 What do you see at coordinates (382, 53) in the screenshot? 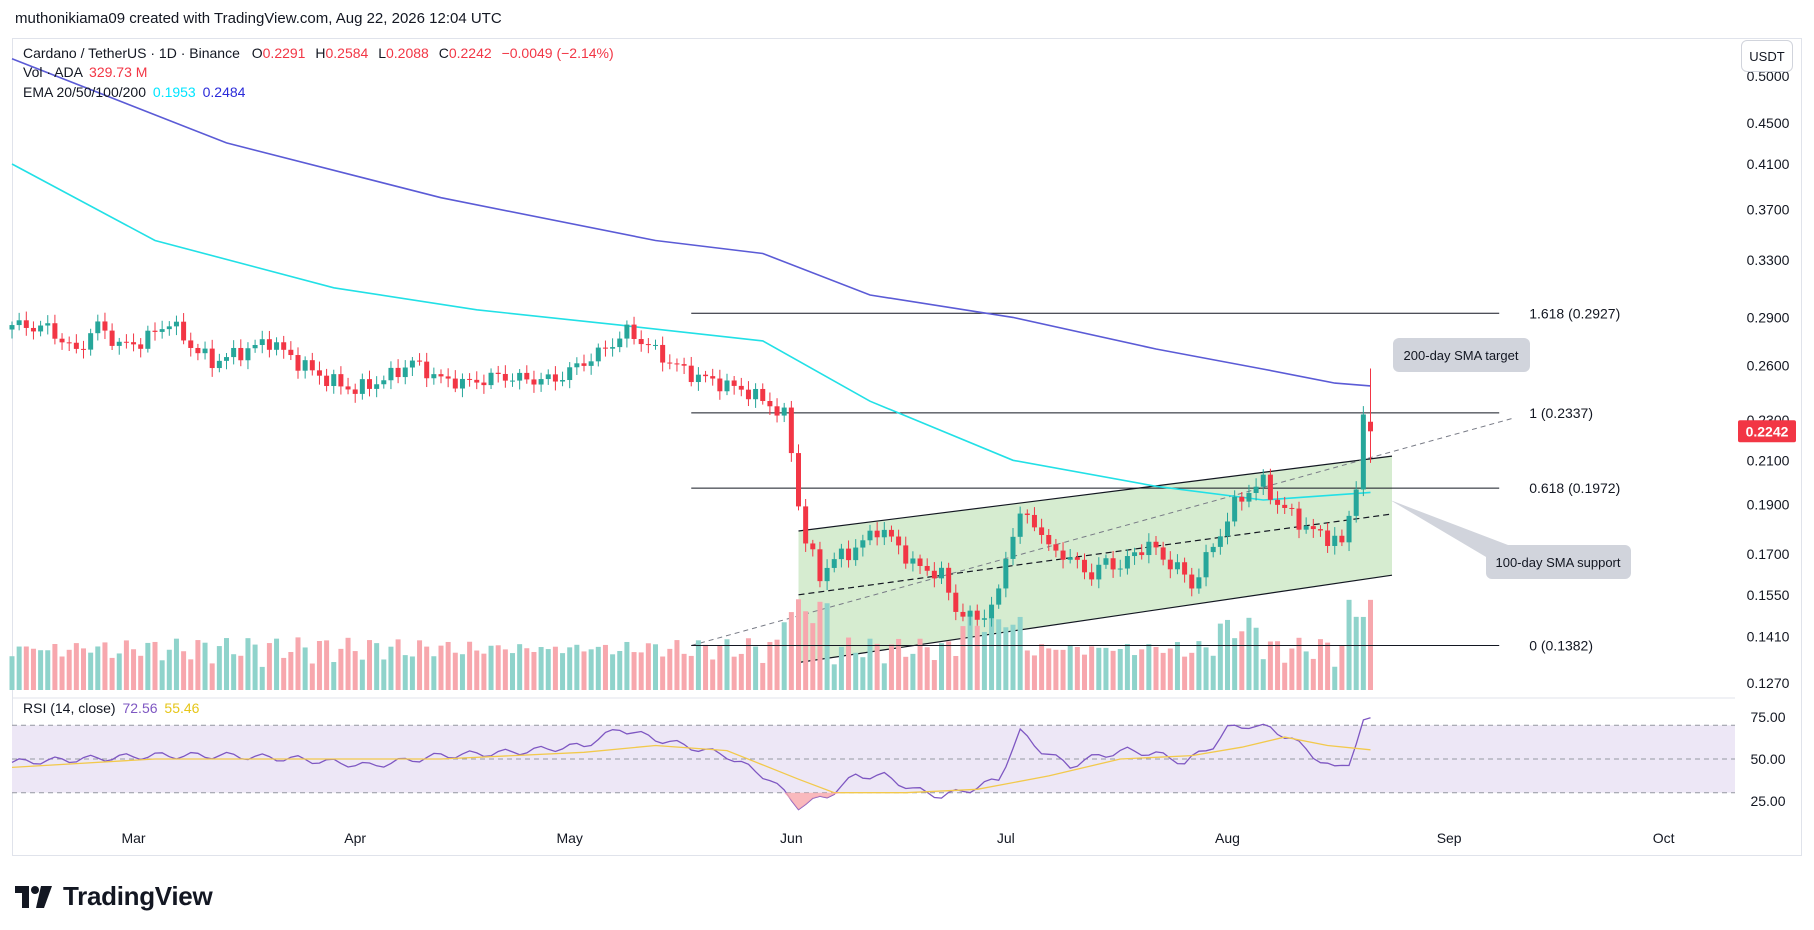
I see `low-label: L` at bounding box center [382, 53].